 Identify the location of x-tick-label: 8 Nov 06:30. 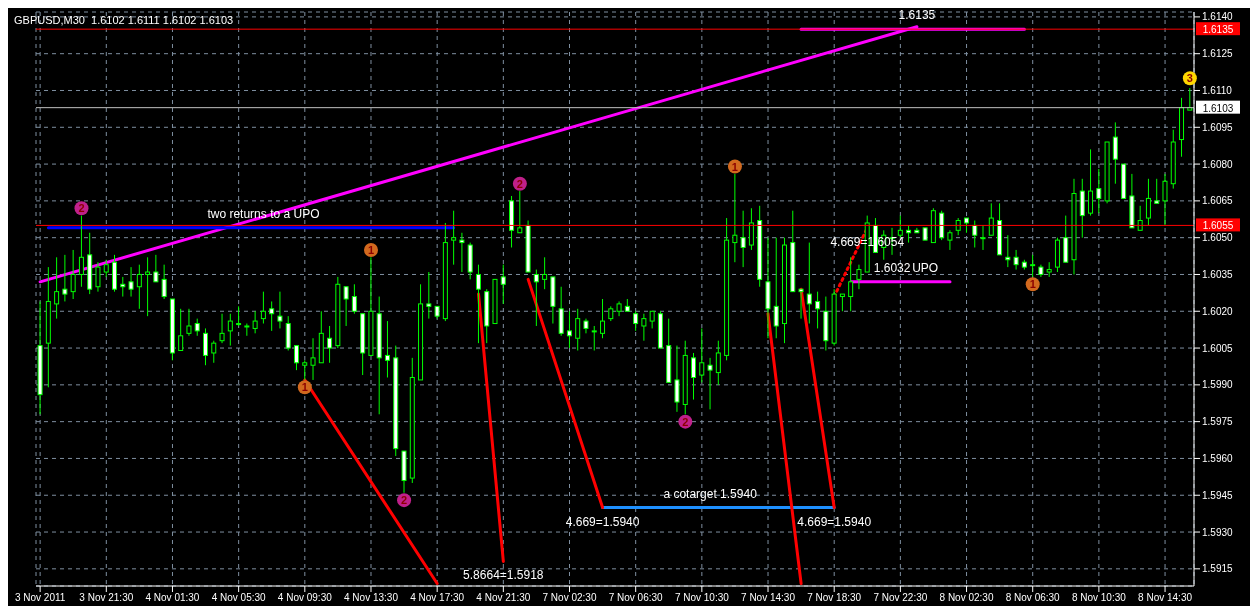
(1033, 598).